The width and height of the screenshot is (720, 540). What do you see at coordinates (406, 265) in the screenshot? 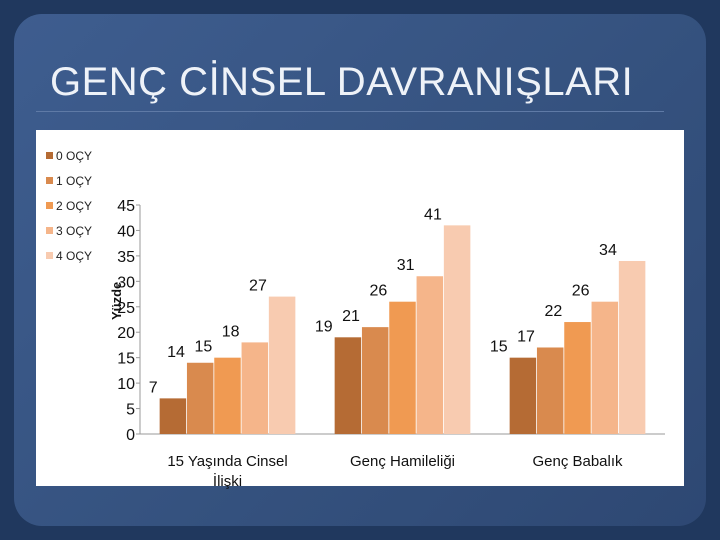
I see `data-label: 31` at bounding box center [406, 265].